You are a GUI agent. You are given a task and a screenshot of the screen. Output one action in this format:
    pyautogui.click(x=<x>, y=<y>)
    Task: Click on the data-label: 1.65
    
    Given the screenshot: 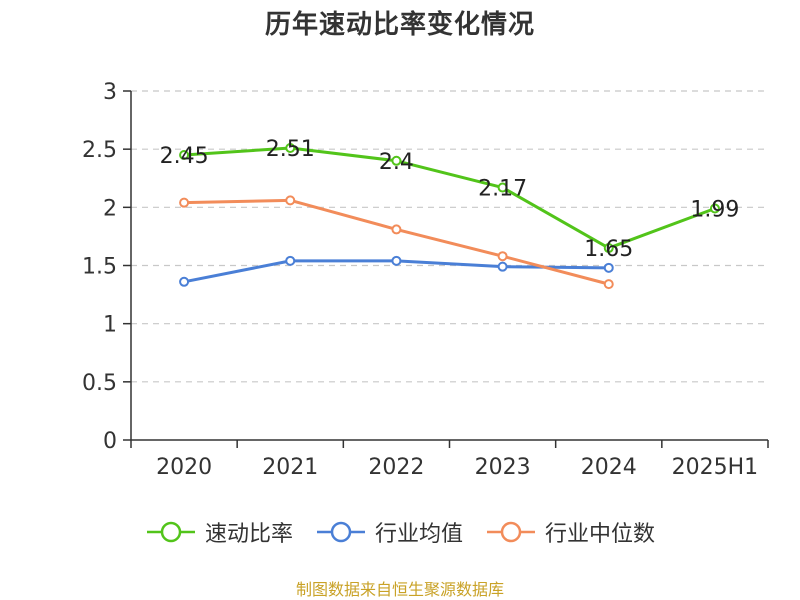 What is the action you would take?
    pyautogui.click(x=608, y=249)
    